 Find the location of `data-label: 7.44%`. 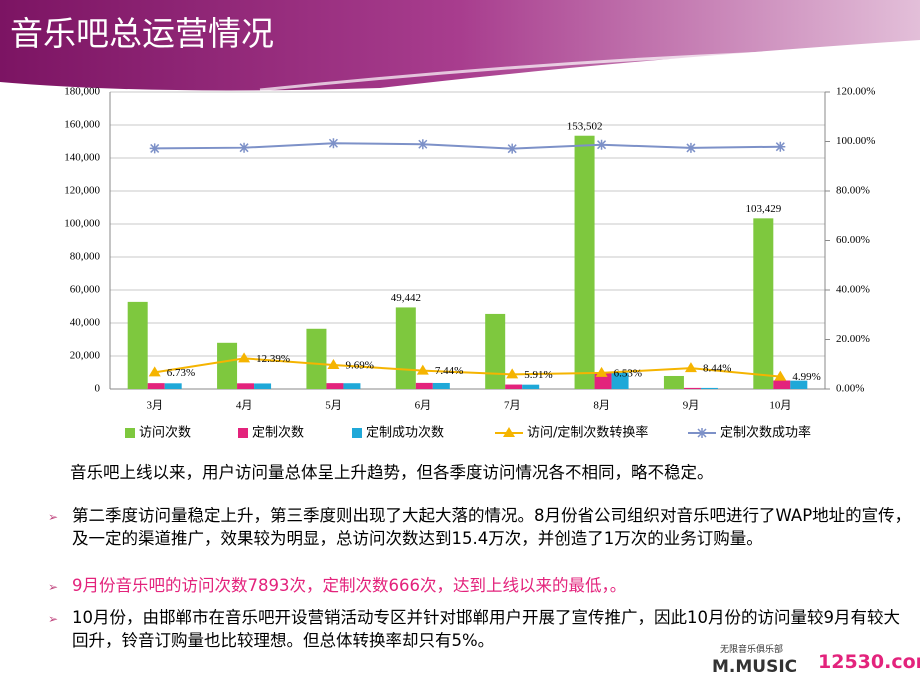

data-label: 7.44% is located at coordinates (449, 371).